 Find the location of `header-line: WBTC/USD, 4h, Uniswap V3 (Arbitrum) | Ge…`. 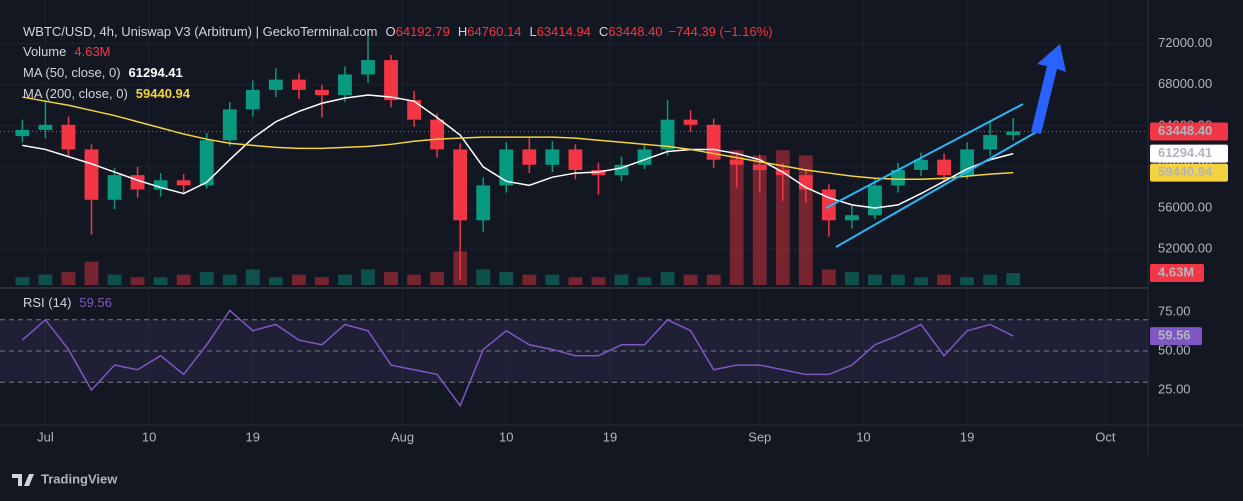

header-line: WBTC/USD, 4h, Uniswap V3 (Arbitrum) | Ge… is located at coordinates (398, 31).